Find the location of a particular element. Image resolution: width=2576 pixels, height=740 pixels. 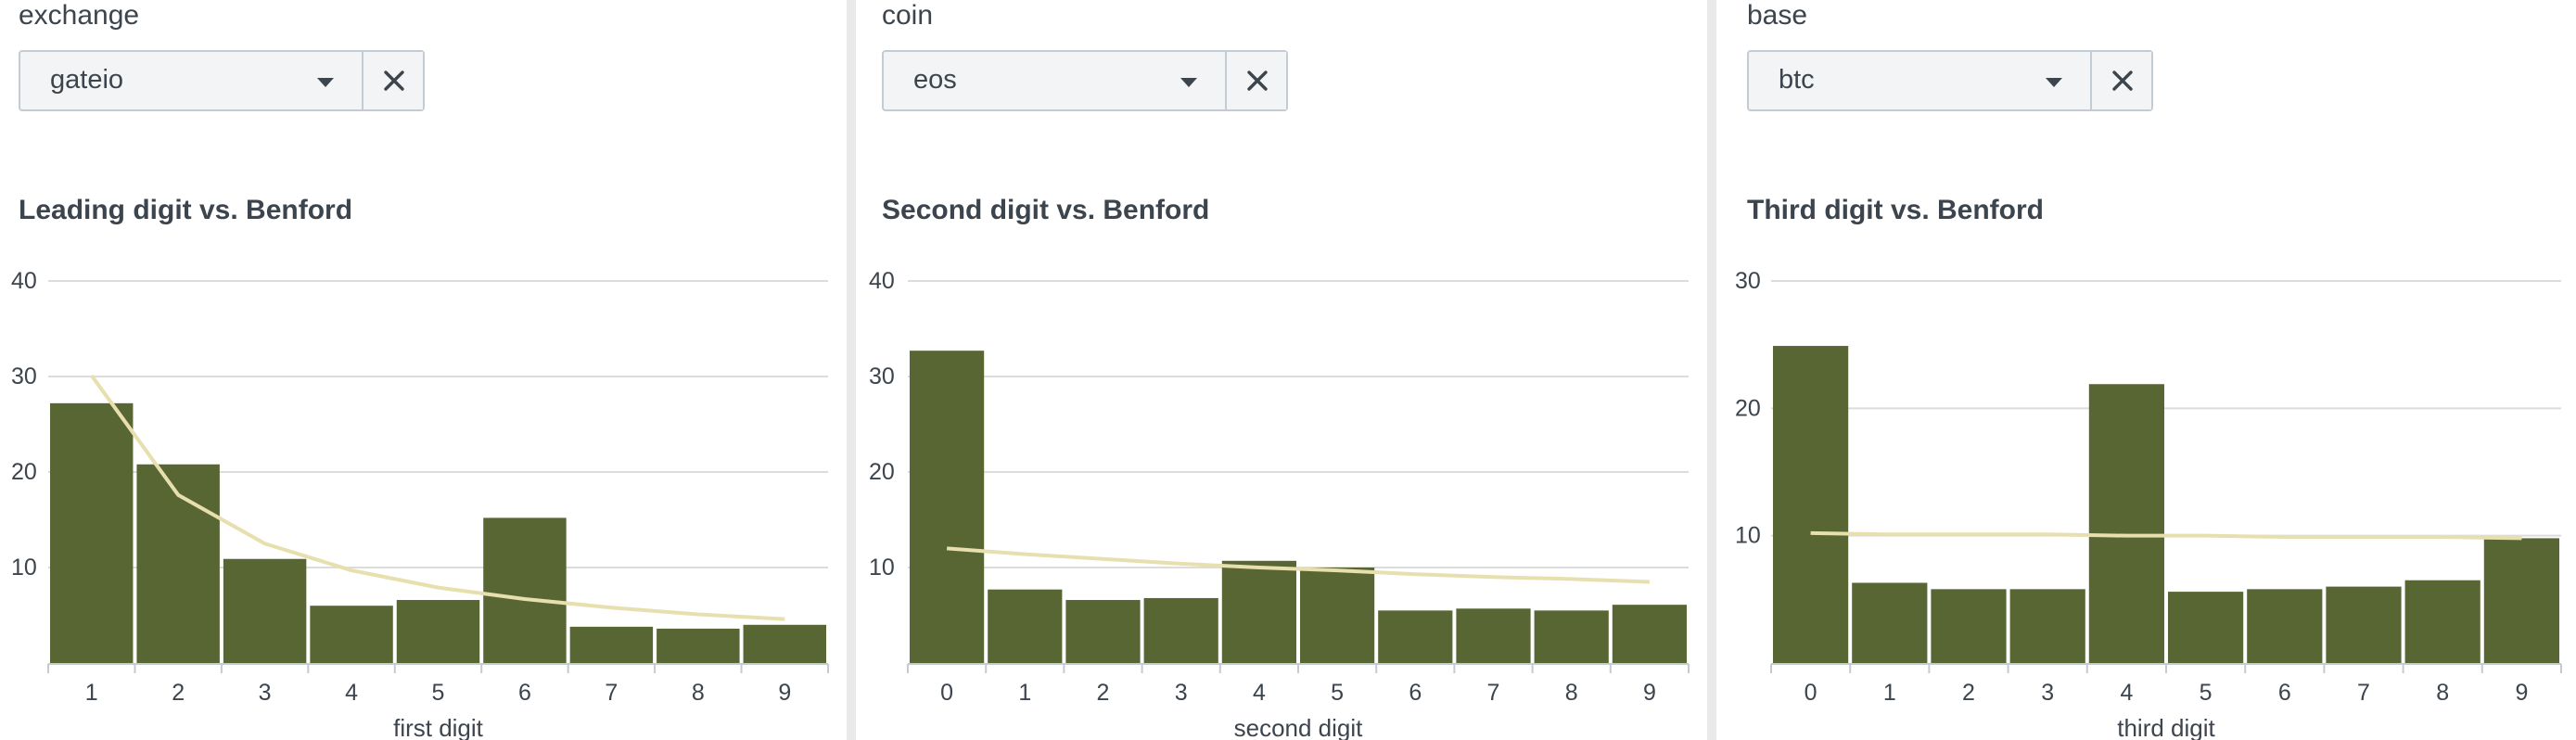

exchange-label: exchange is located at coordinates (79, 15).